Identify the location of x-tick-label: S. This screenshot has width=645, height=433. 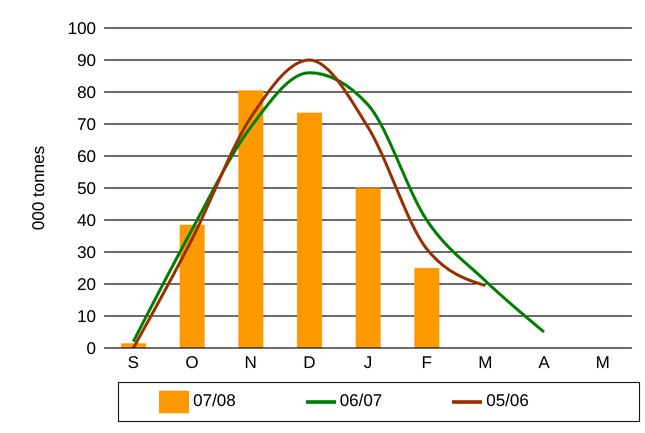
(134, 362).